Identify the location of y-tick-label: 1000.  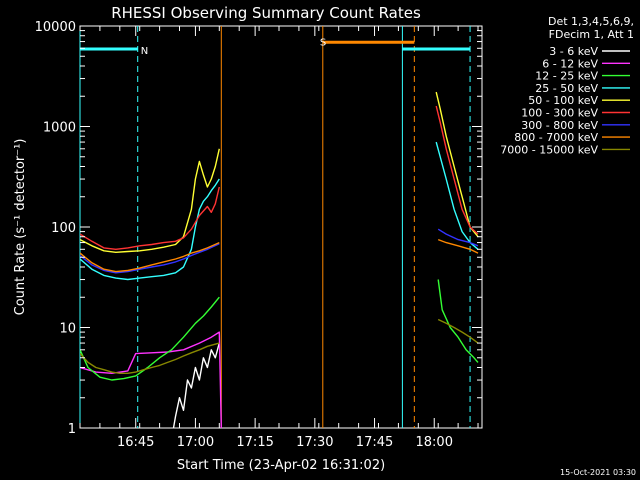
(59, 128).